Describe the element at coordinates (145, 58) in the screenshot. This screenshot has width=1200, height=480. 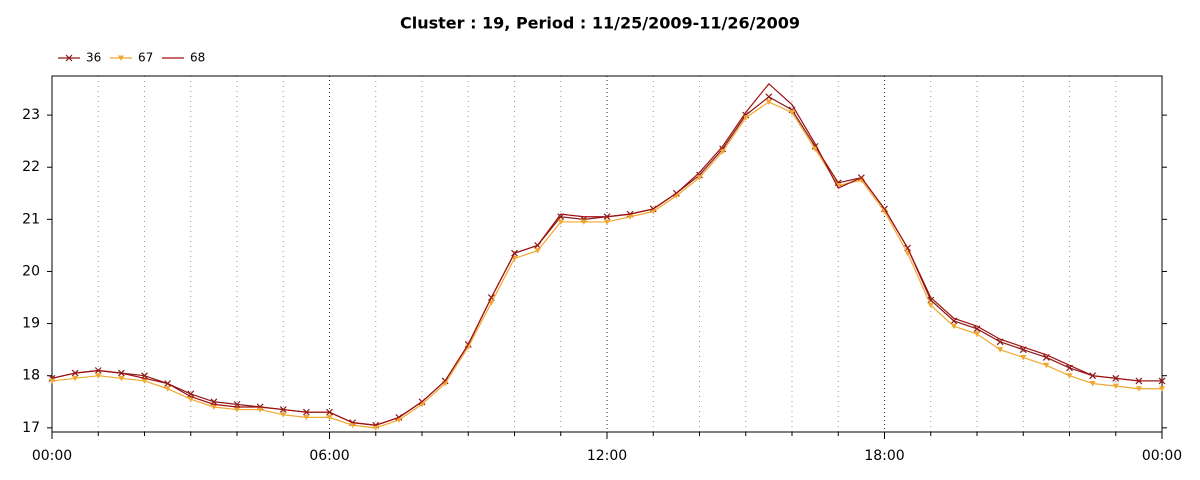
I see `legend-label: 67` at that location.